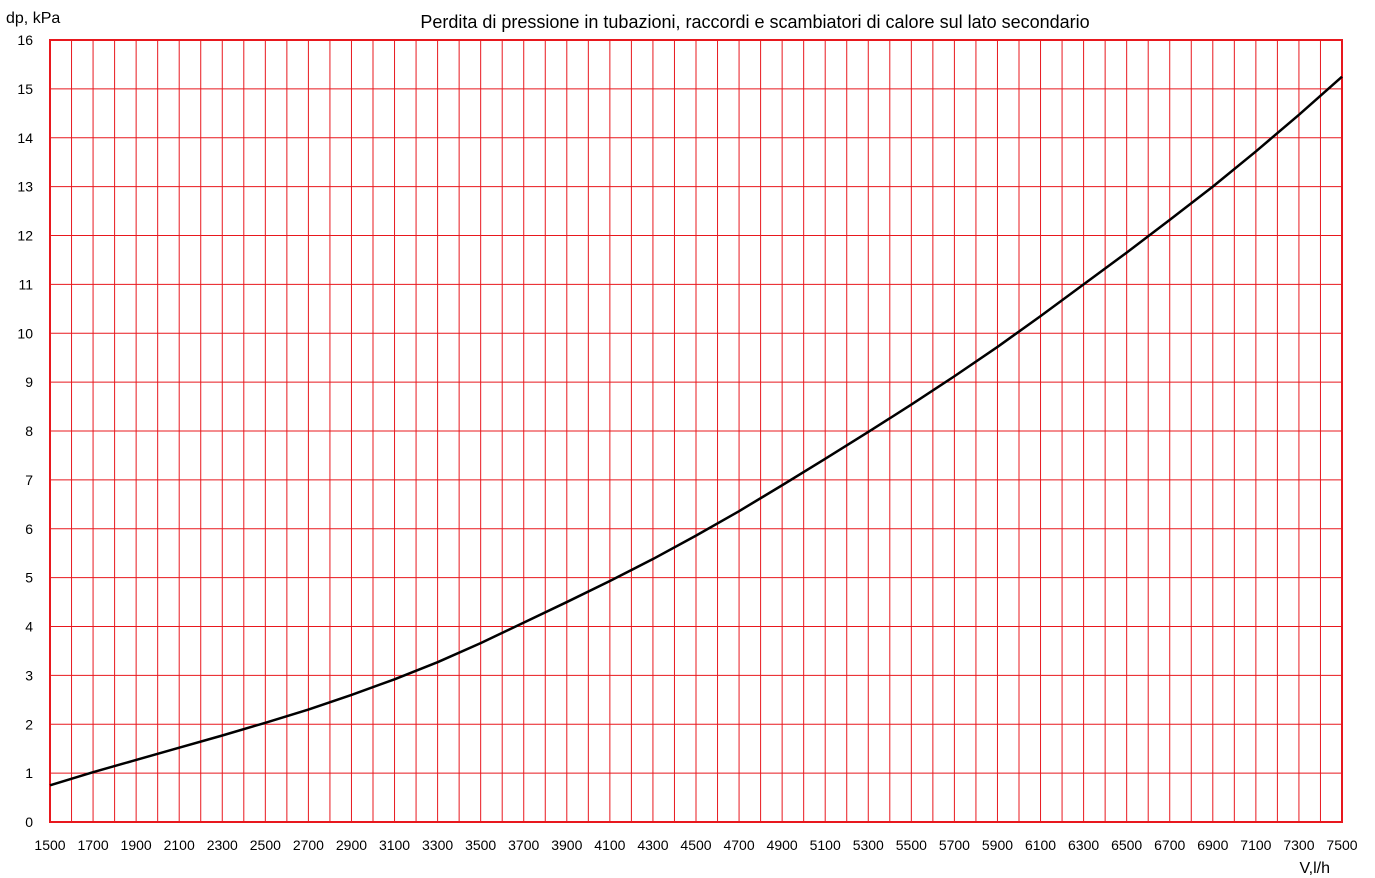  I want to click on x-tick-label: 2700, so click(308, 845).